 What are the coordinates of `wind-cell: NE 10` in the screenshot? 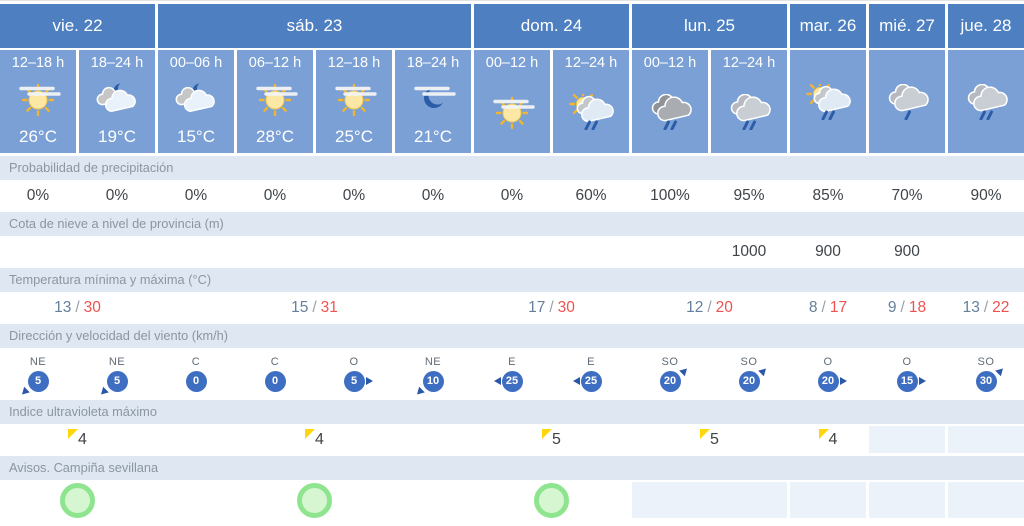 It's located at (433, 373).